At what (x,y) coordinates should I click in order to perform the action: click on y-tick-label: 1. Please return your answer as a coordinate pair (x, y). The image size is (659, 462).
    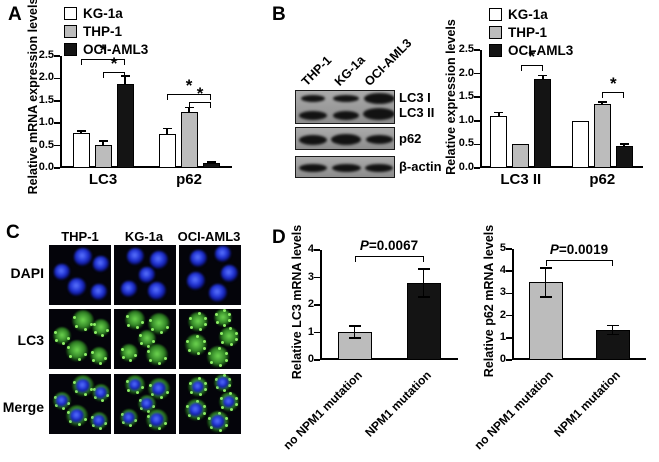
    Looking at the image, I should click on (502, 336).